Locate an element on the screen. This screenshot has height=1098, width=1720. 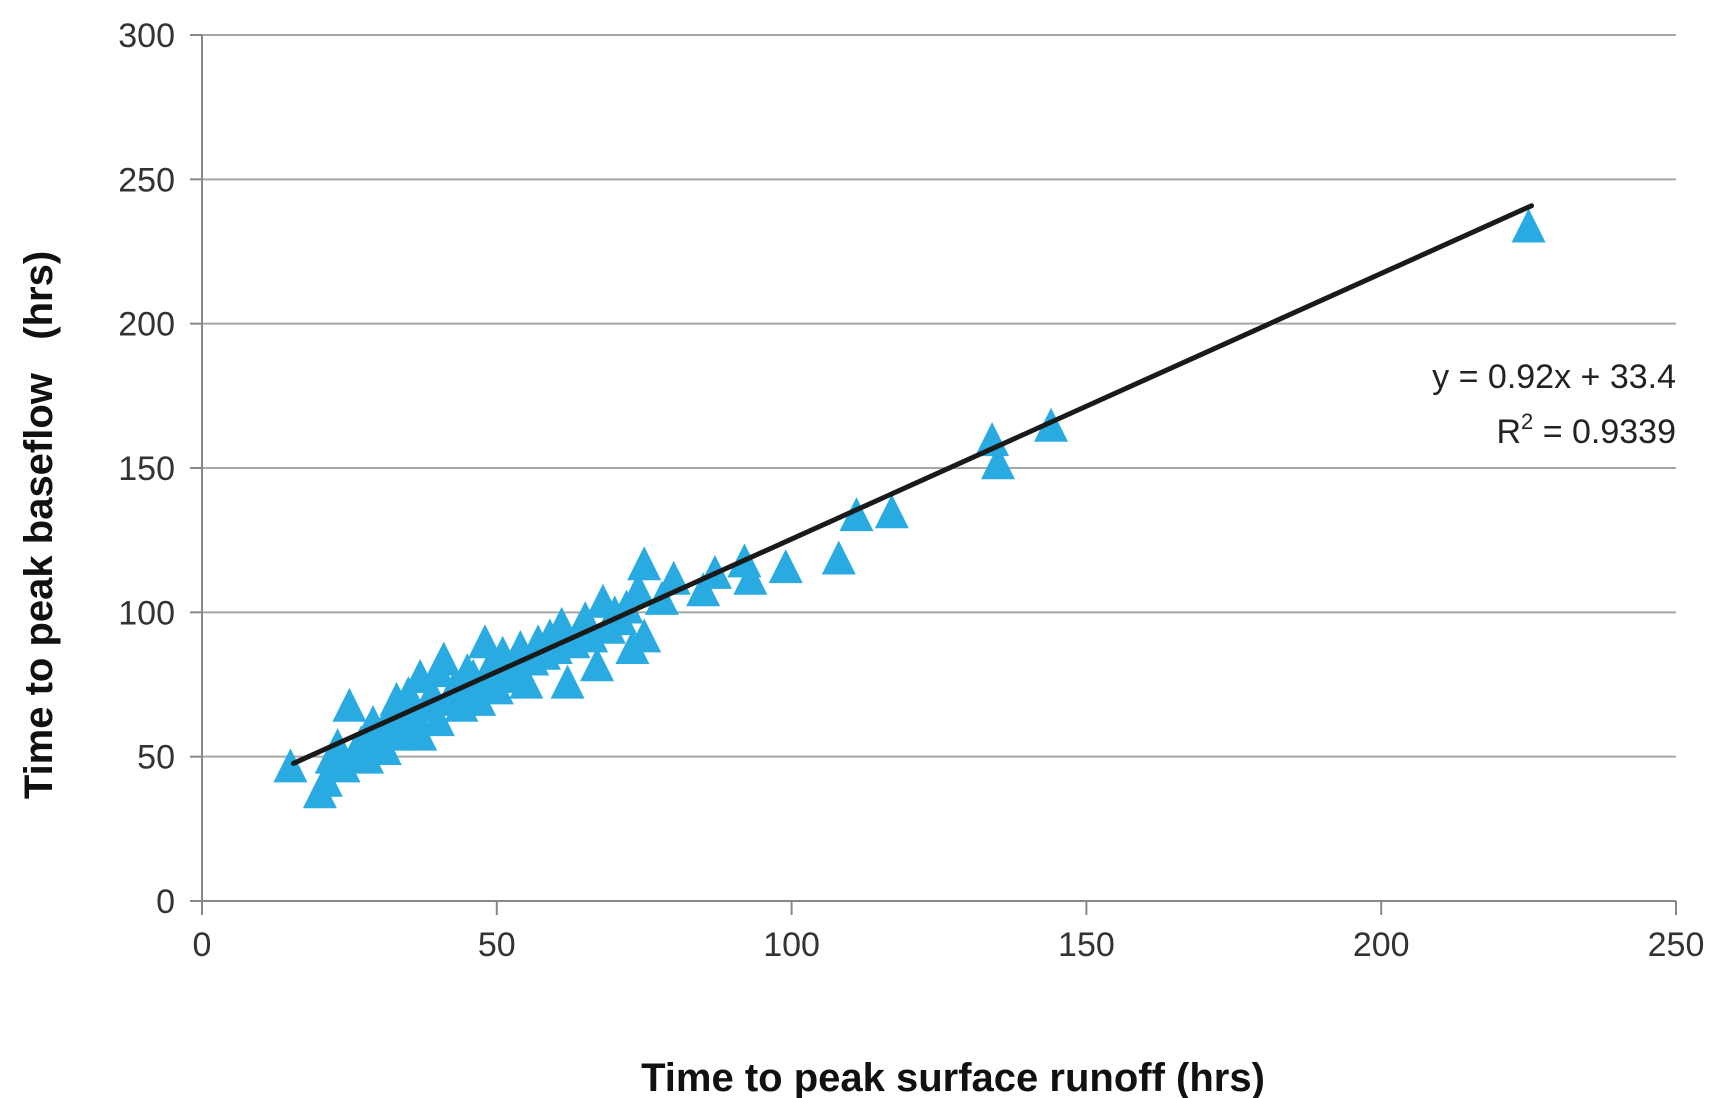
x-tick-label: 0 is located at coordinates (202, 945).